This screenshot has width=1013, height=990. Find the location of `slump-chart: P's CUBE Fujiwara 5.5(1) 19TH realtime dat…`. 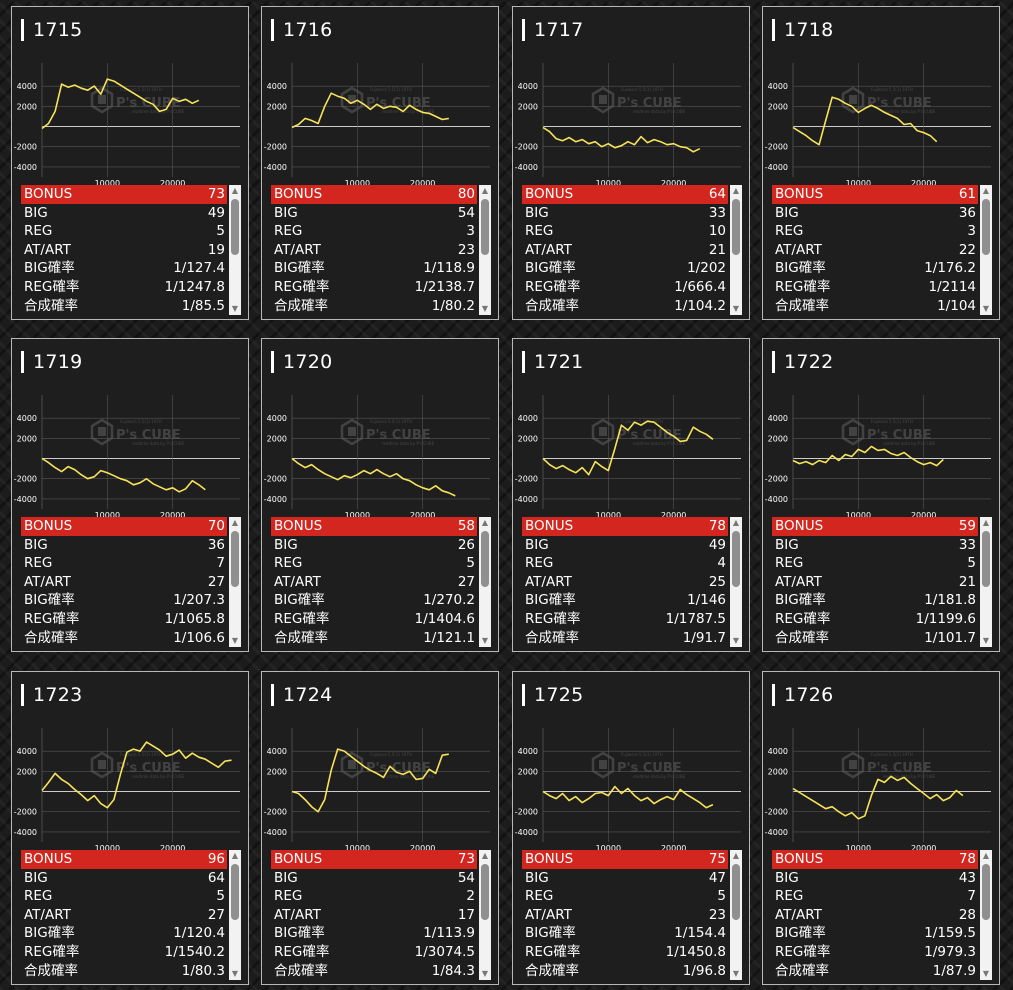

slump-chart: P's CUBE Fujiwara 5.5(1) 19TH realtime dat… is located at coordinates (381, 119).